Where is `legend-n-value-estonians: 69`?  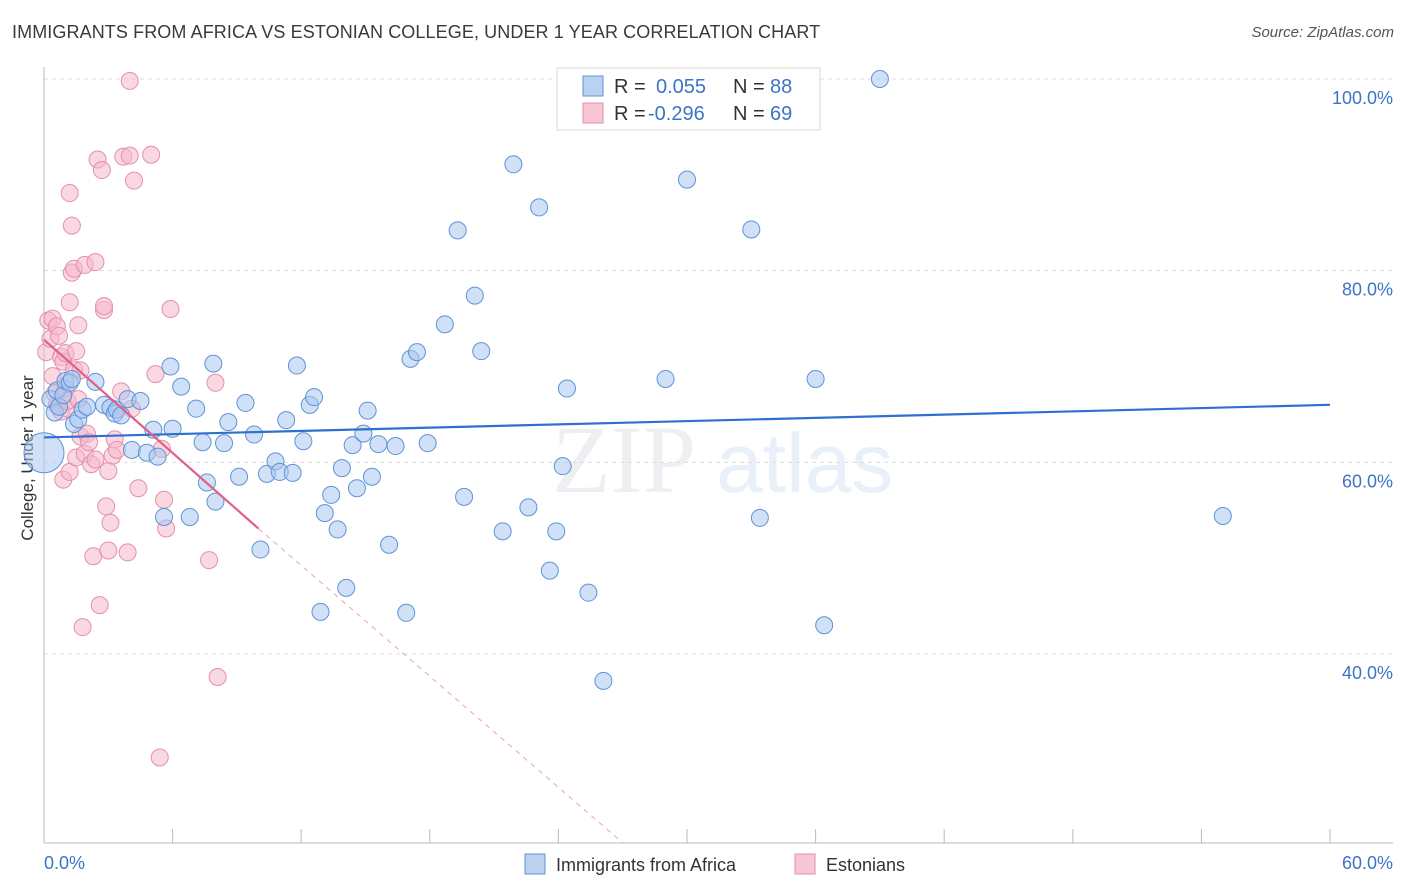 legend-n-value-estonians: 69 is located at coordinates (781, 114).